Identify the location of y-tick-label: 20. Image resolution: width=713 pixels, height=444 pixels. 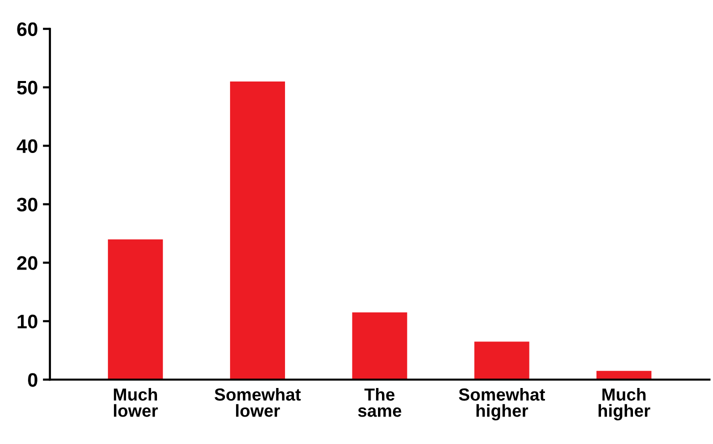
(27, 263).